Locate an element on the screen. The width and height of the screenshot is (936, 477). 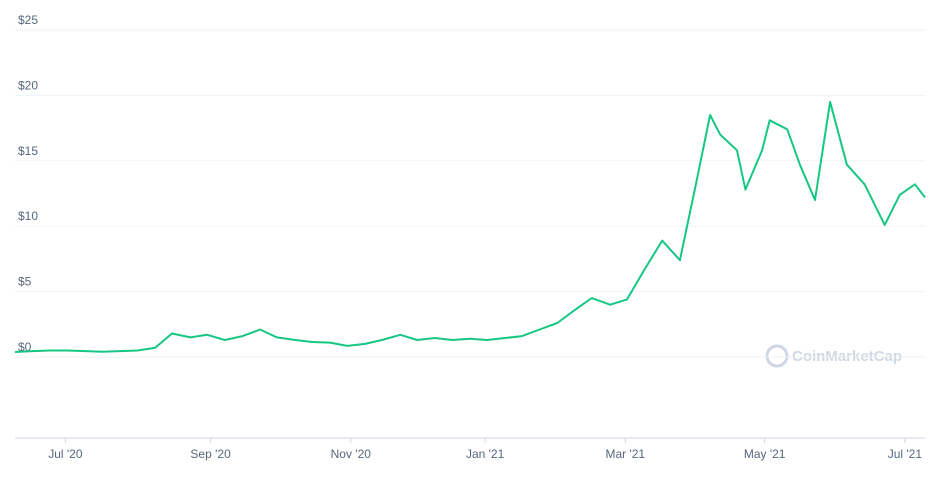
y-tick-label: $10 is located at coordinates (28, 216).